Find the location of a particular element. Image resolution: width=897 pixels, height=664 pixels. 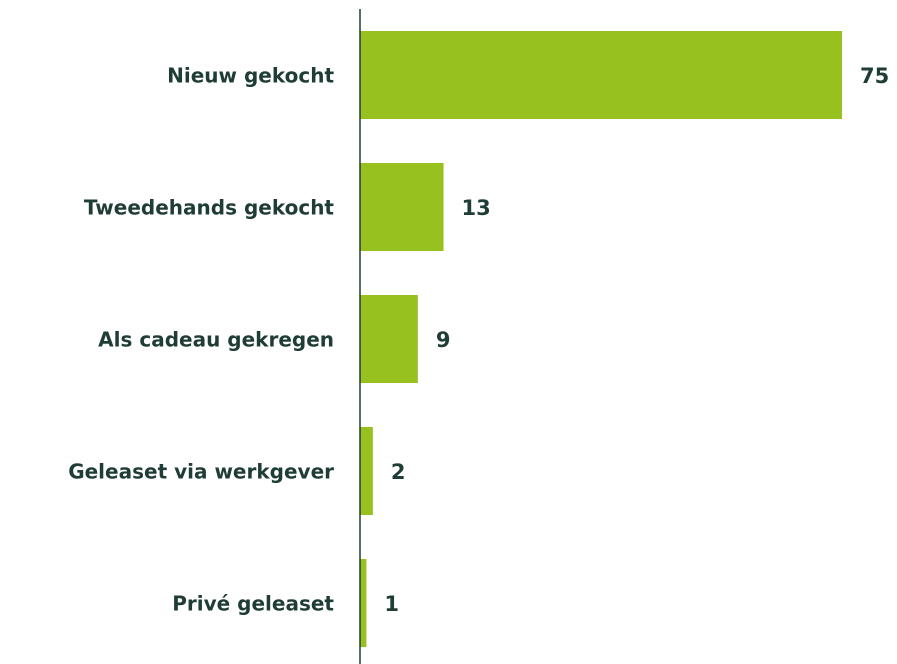

value-label: 13 is located at coordinates (476, 208).